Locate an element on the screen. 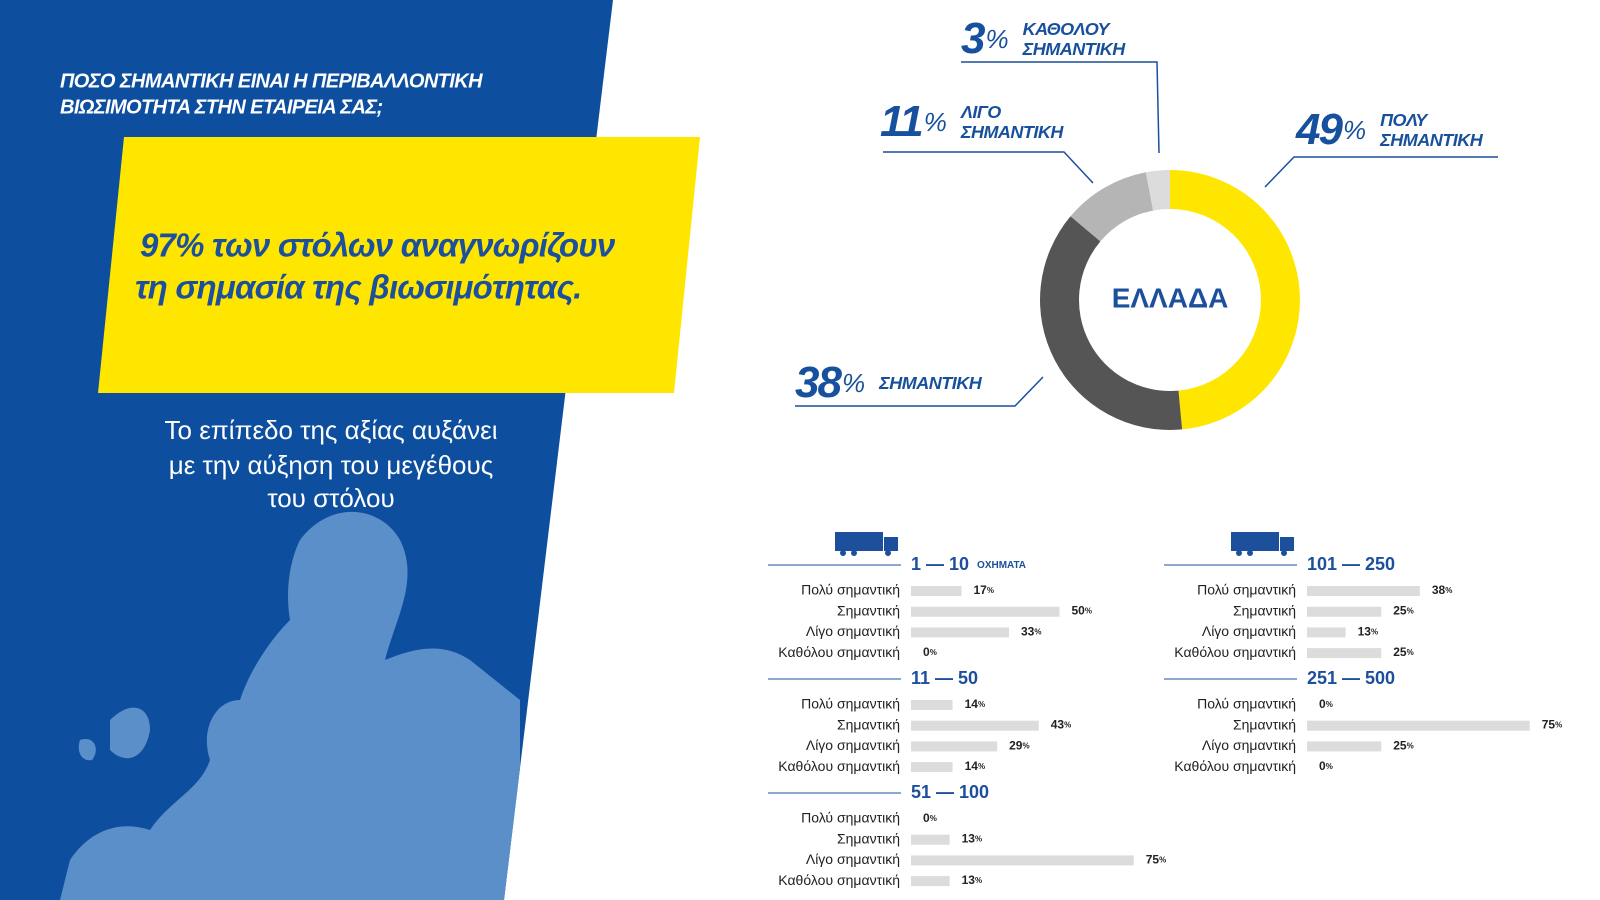 Image resolution: width=1600 pixels, height=900 pixels. truck-trailer is located at coordinates (1255, 541).